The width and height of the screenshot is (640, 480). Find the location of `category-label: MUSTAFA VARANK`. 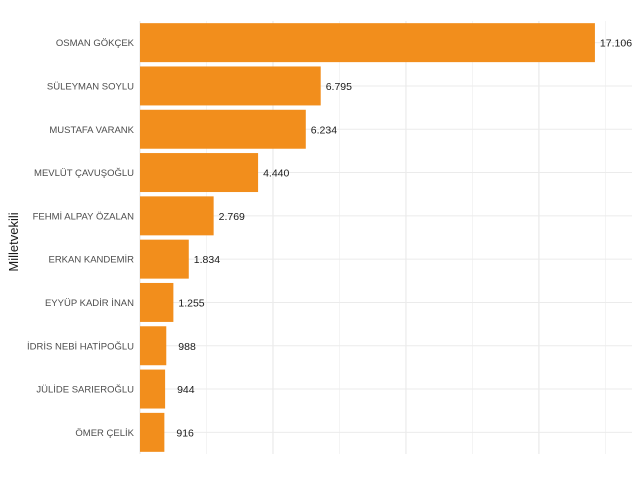

category-label: MUSTAFA VARANK is located at coordinates (91, 130).